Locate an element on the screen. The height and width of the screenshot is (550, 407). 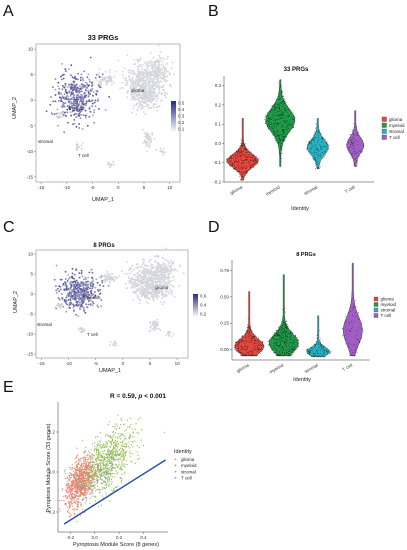
x-tick-label: 10 is located at coordinates (170, 187).